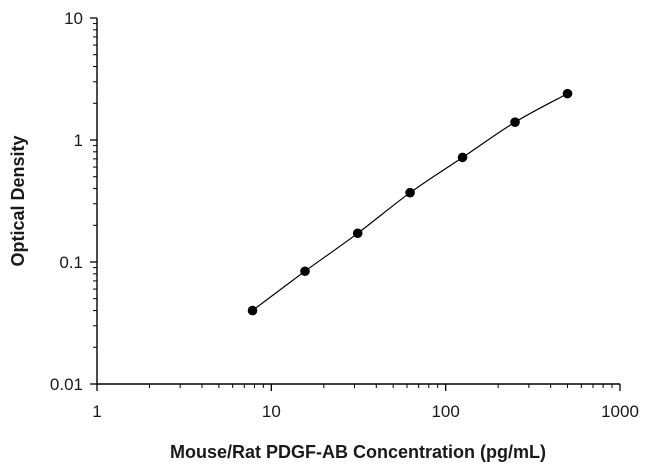 This screenshot has height=475, width=650. I want to click on x-tick-label: 1000, so click(620, 411).